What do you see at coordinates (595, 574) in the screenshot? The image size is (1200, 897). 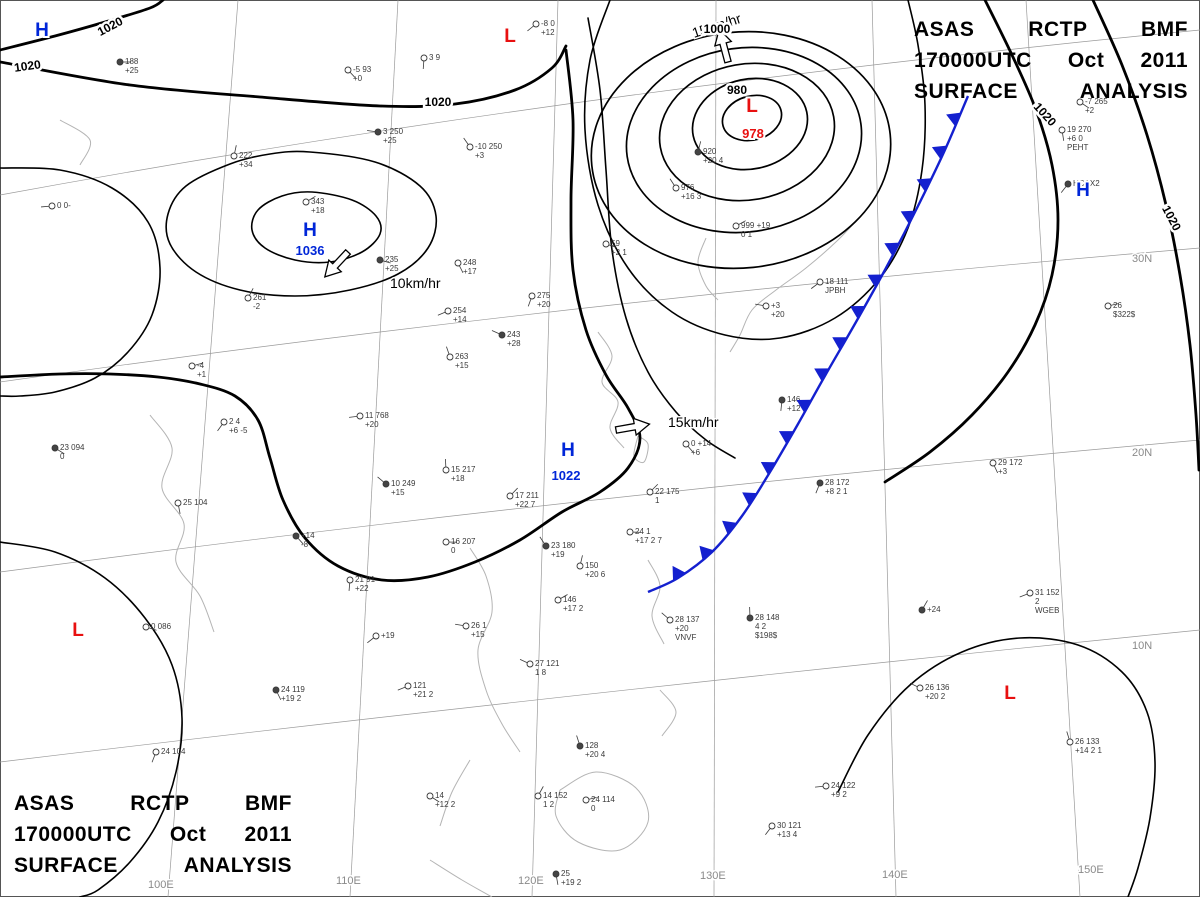 I see `station-value: +20 6` at bounding box center [595, 574].